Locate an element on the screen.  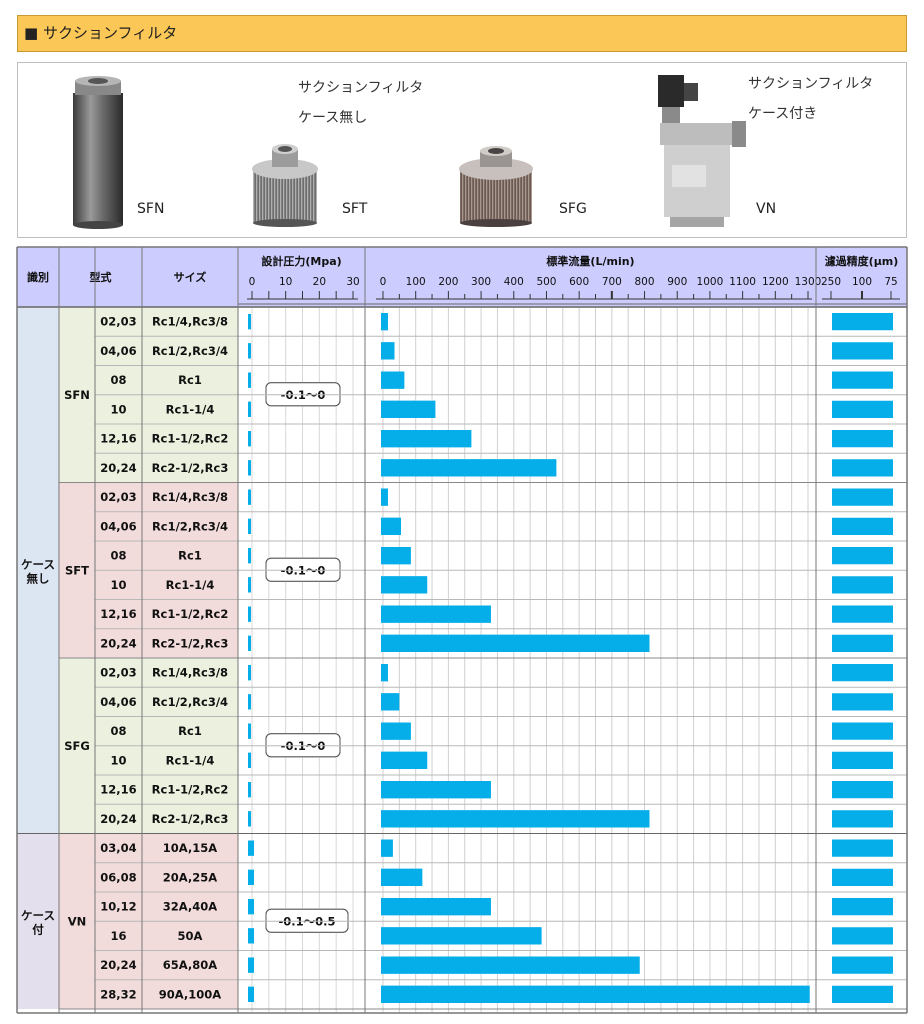
flow-tick-label: 1000 is located at coordinates (710, 282).